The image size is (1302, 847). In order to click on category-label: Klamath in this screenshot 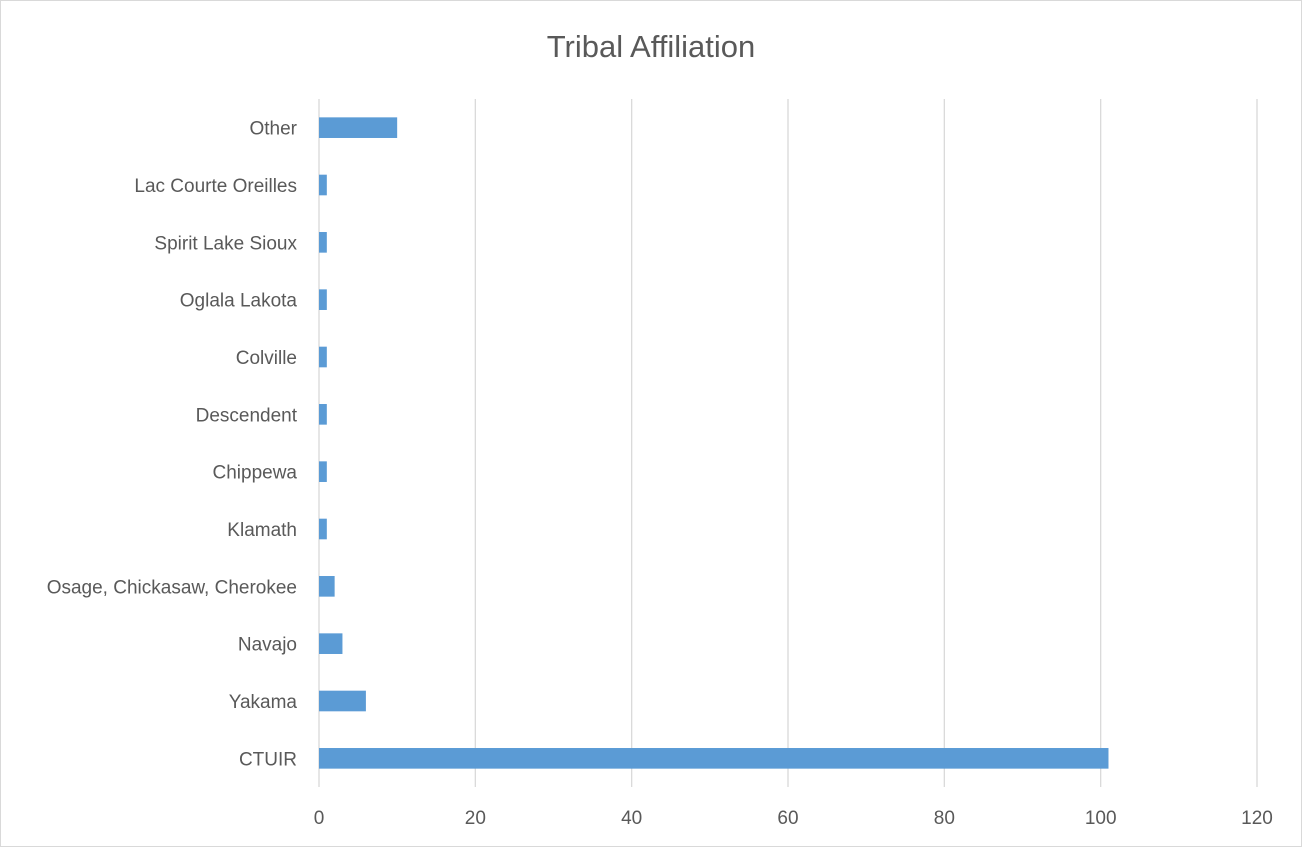, I will do `click(262, 530)`.